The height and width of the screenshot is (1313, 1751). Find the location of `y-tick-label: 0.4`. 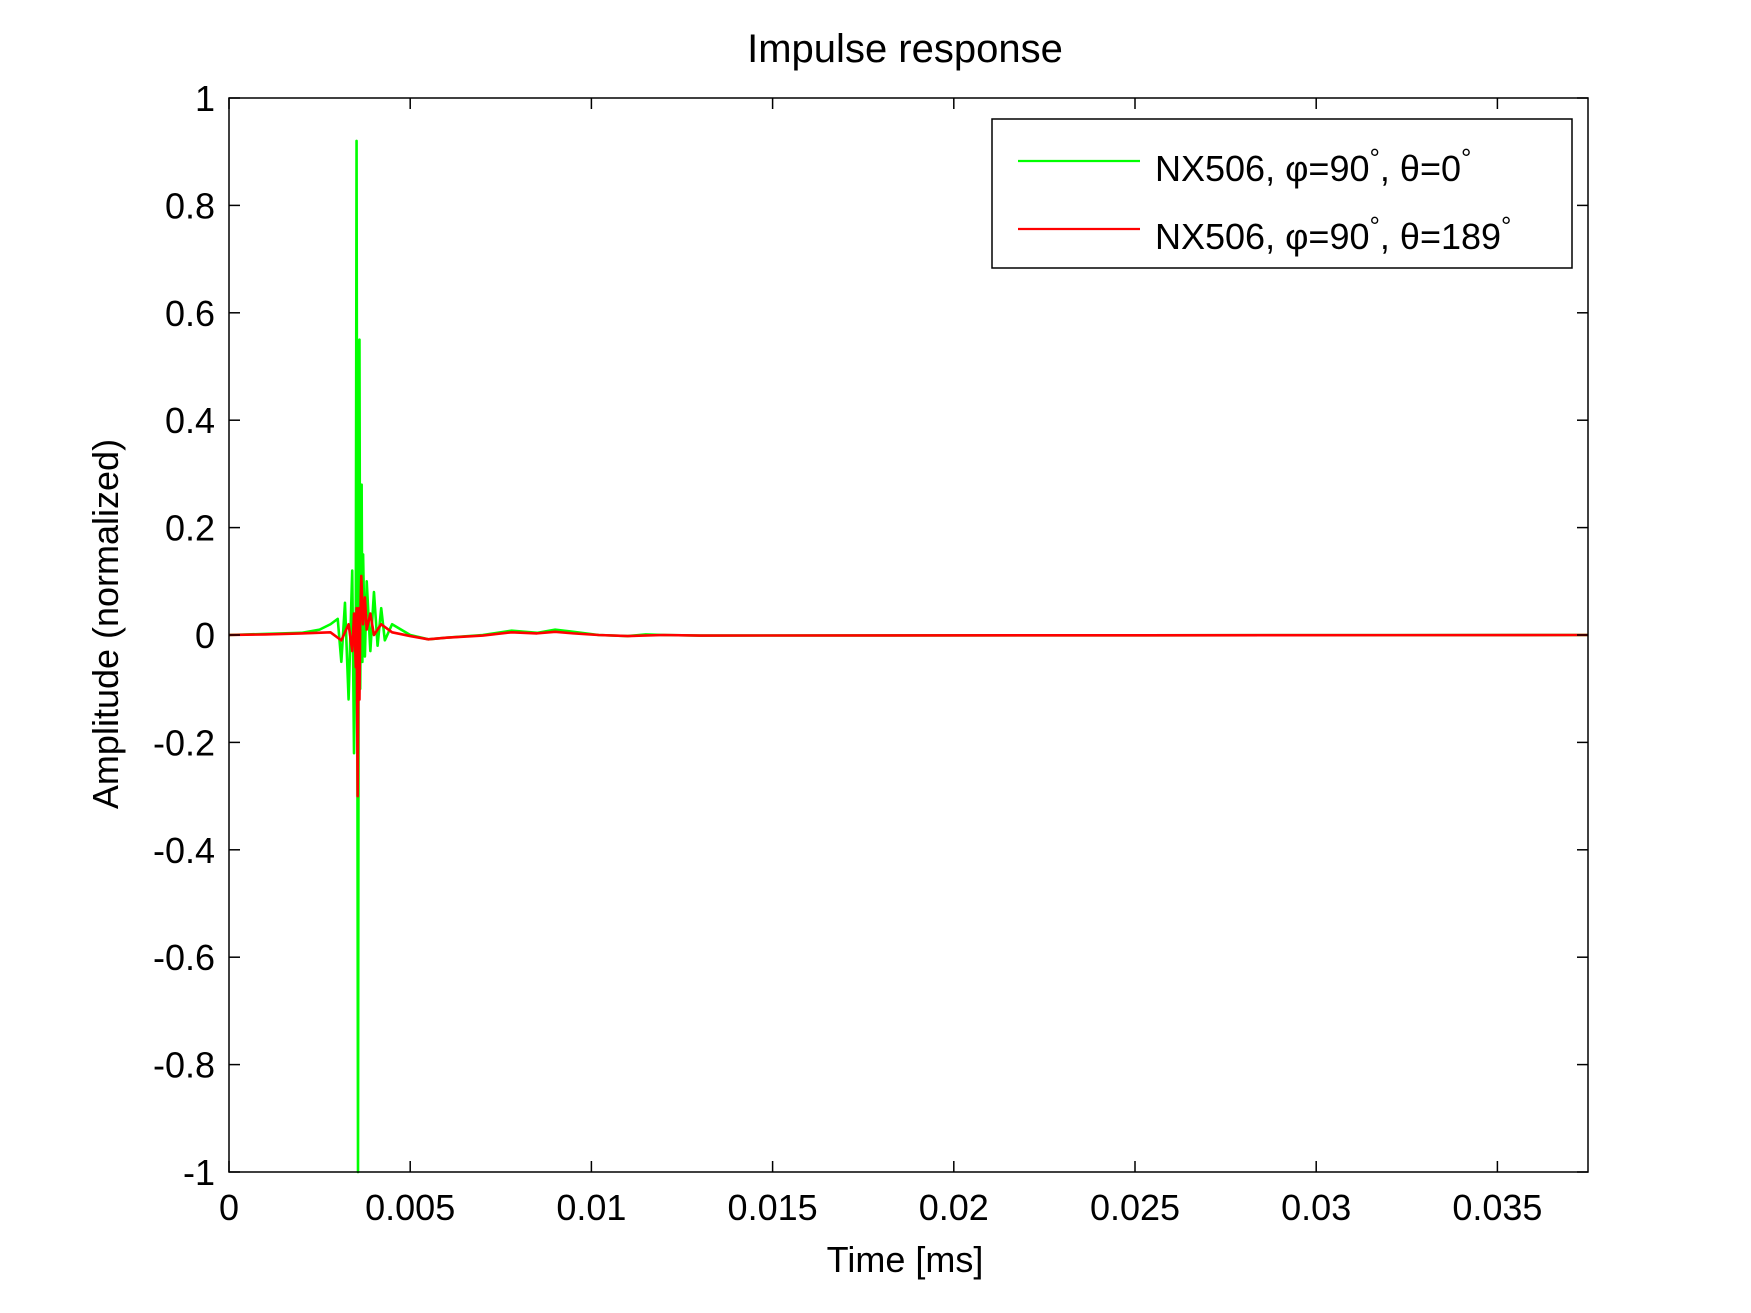

y-tick-label: 0.4 is located at coordinates (190, 420).